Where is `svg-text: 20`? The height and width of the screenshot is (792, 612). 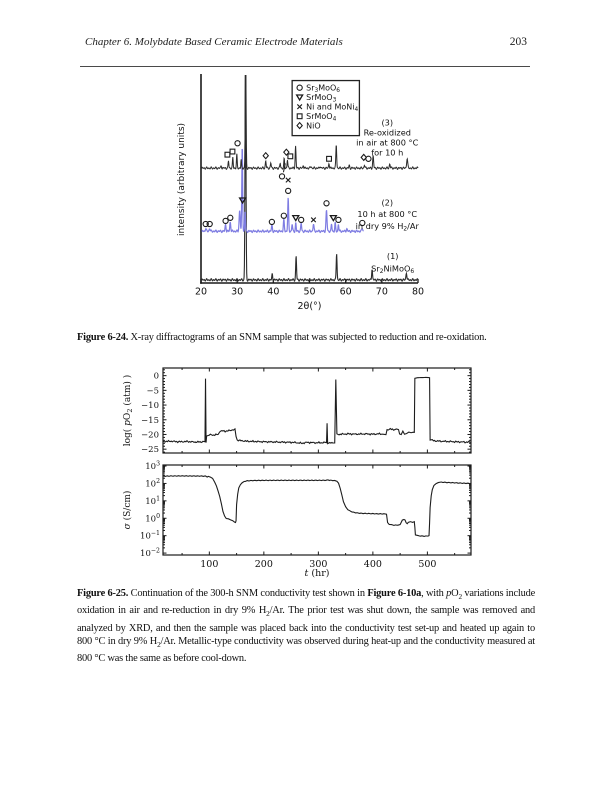
svg-text: 20 is located at coordinates (201, 292).